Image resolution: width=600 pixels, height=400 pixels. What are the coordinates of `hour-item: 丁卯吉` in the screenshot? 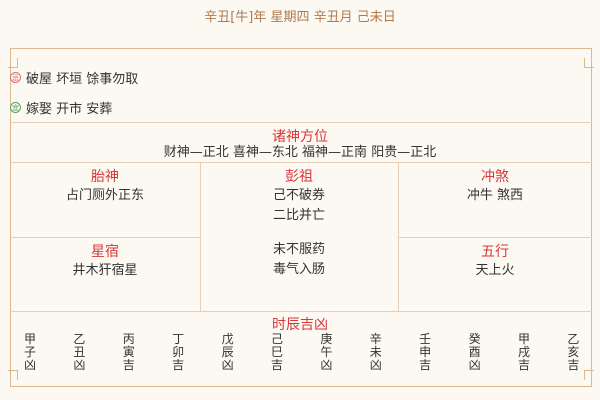 It's located at (178, 352).